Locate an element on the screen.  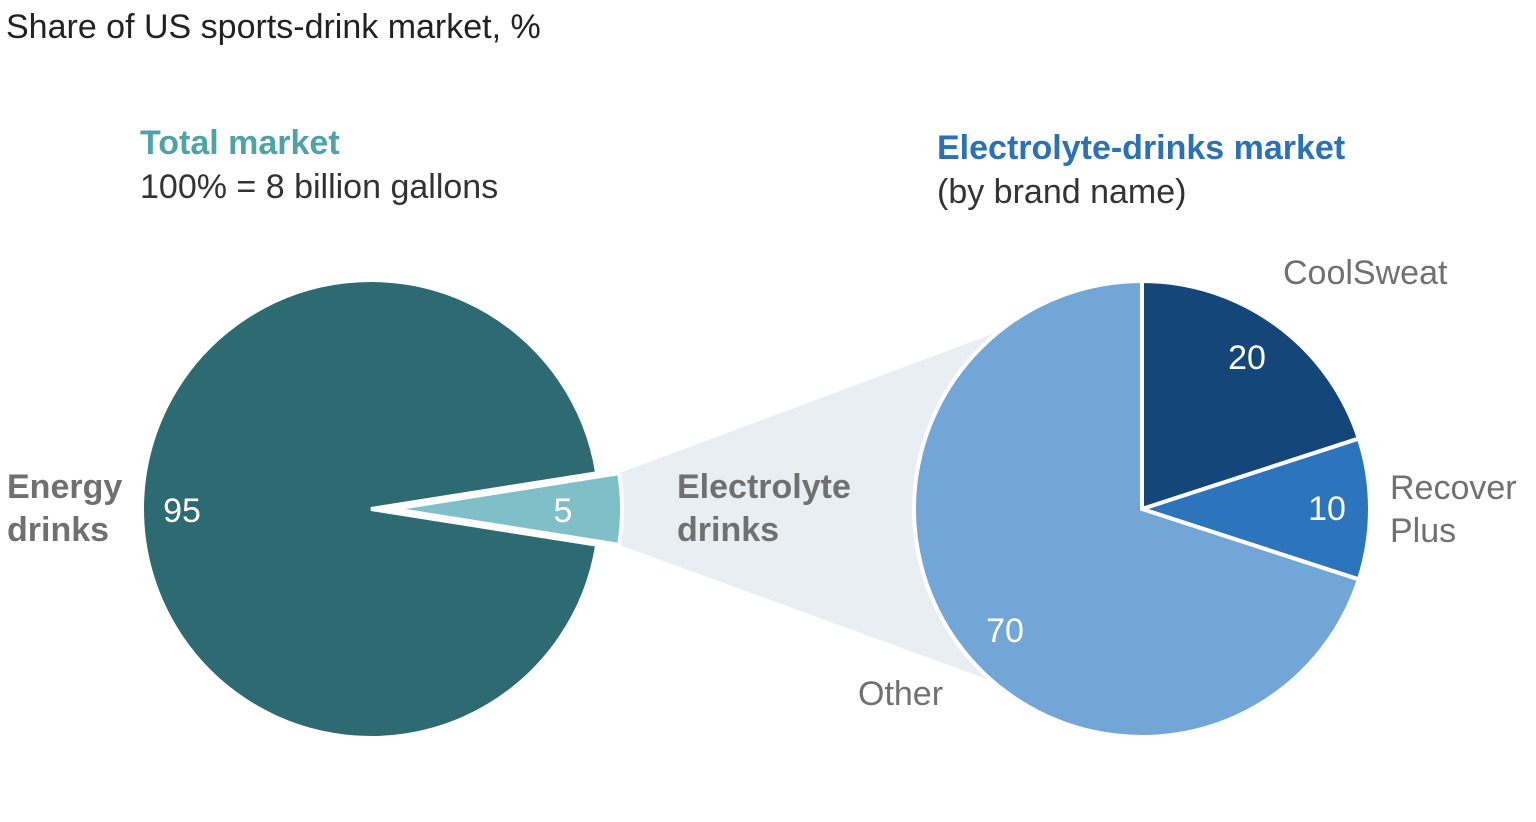
connector-wedge is located at coordinates (809, 506).